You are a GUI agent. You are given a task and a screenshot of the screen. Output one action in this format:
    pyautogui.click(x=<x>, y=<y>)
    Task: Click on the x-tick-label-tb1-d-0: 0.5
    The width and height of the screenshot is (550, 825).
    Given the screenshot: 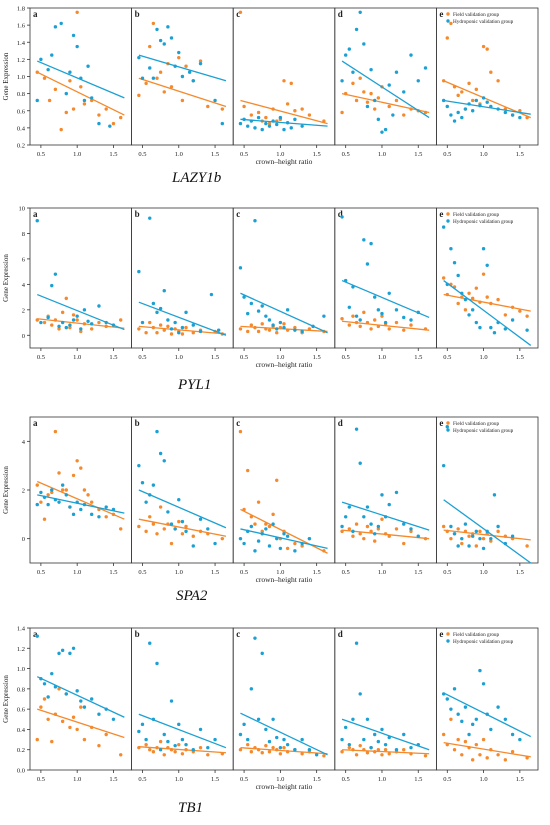 What is the action you would take?
    pyautogui.click(x=346, y=779)
    